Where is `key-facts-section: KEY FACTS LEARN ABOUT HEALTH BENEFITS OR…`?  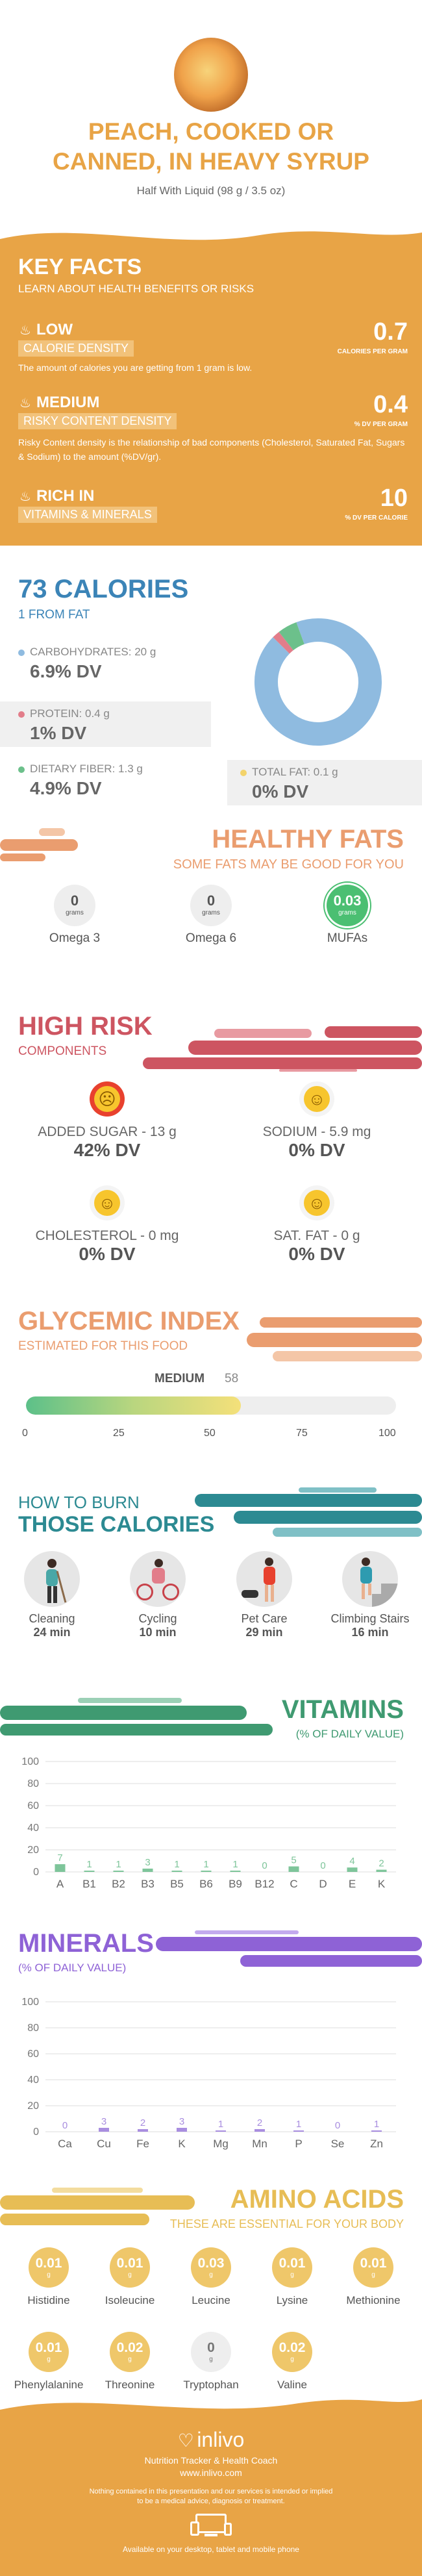
key-facts-section: KEY FACTS LEARN ABOUT HEALTH BENEFITS OR… is located at coordinates (211, 384).